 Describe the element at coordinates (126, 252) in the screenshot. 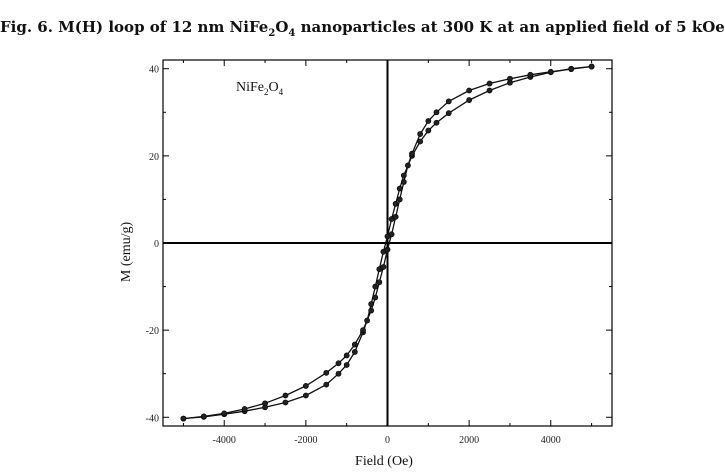

I see `y-axis-title: M (emu/g)` at that location.